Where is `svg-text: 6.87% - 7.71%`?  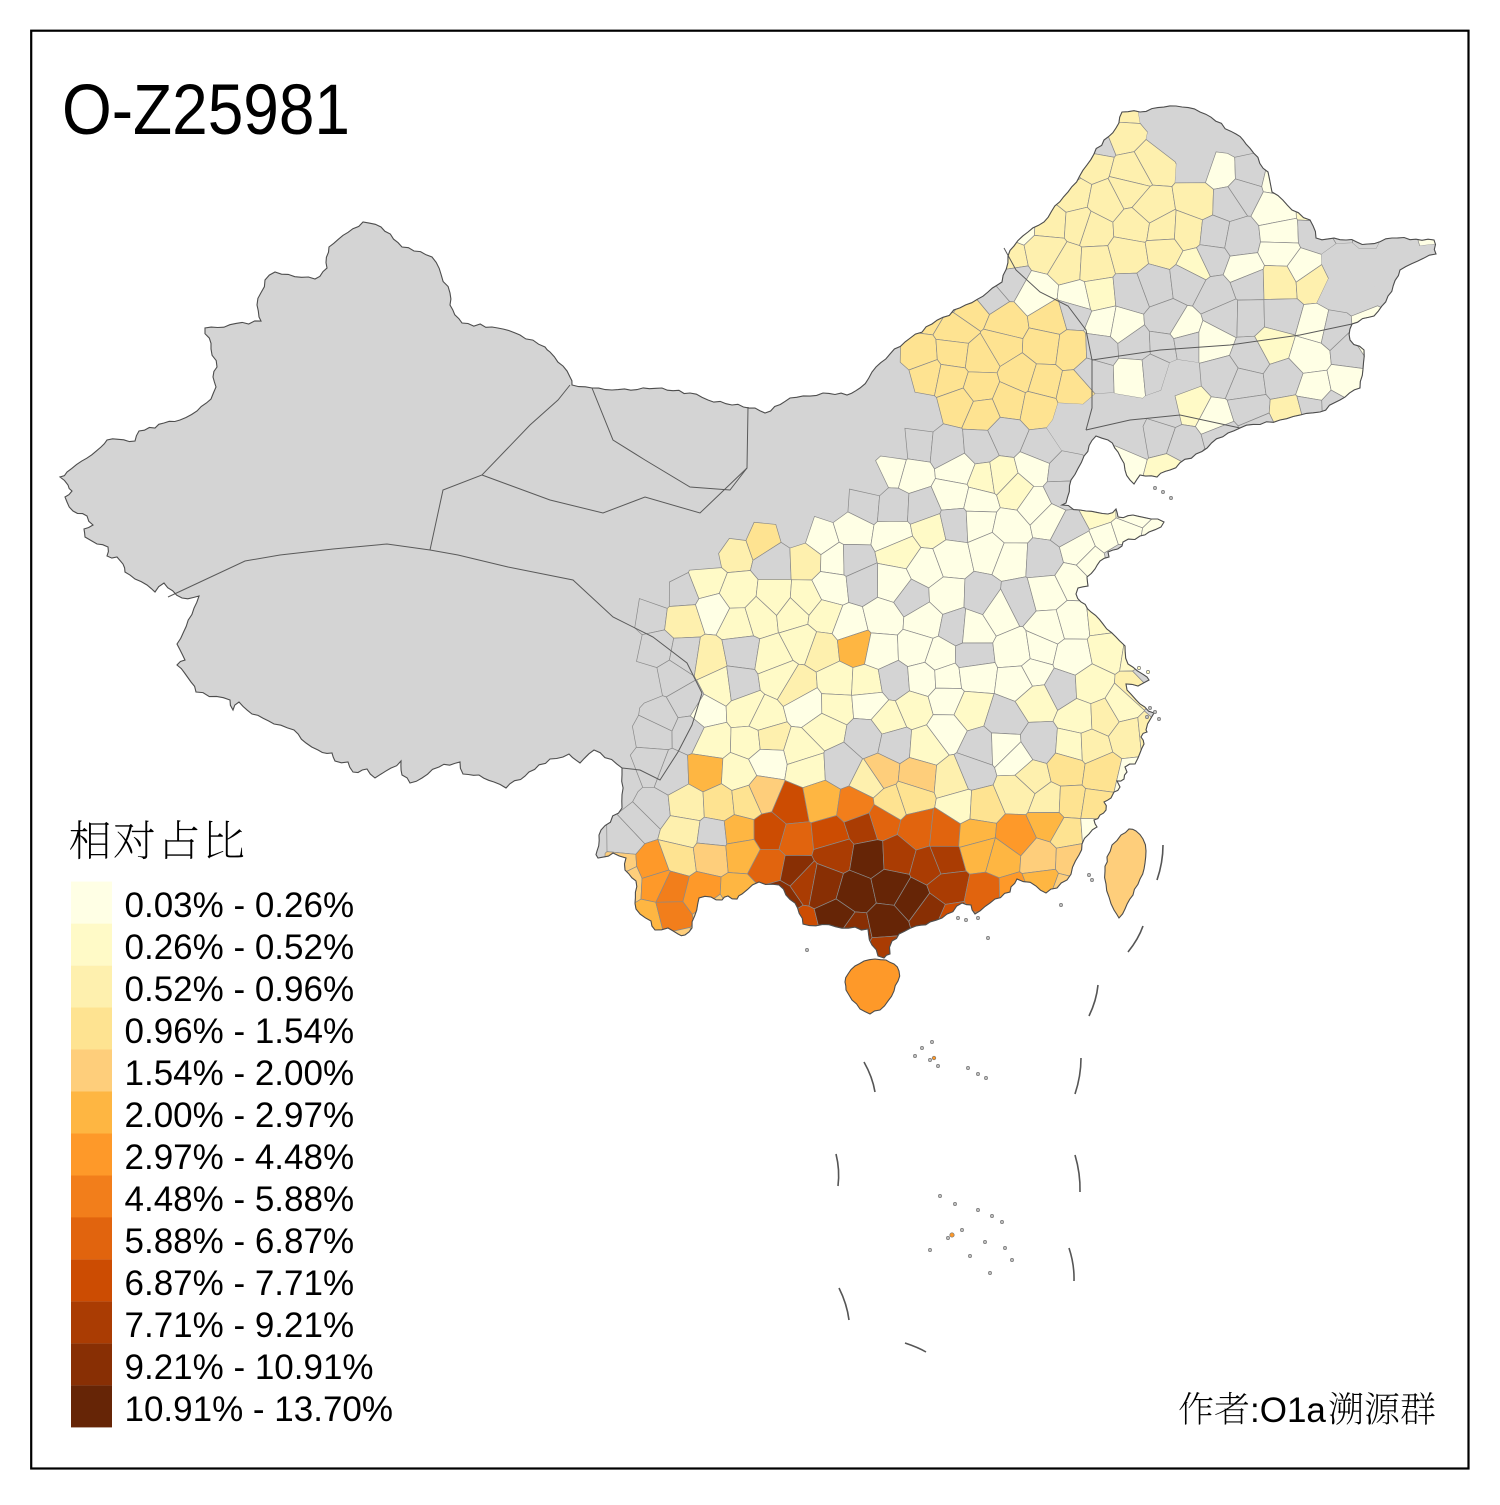
svg-text: 6.87% - 7.71% is located at coordinates (240, 1283).